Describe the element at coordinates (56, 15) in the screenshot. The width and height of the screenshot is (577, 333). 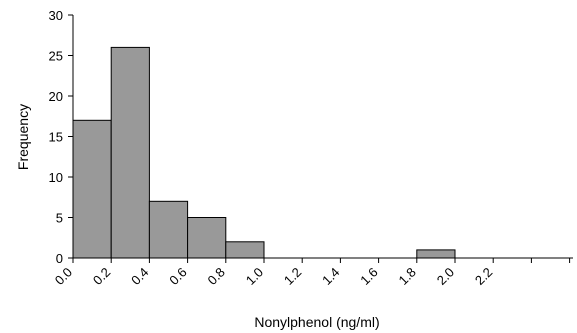
I see `y-tick-label: 30` at that location.